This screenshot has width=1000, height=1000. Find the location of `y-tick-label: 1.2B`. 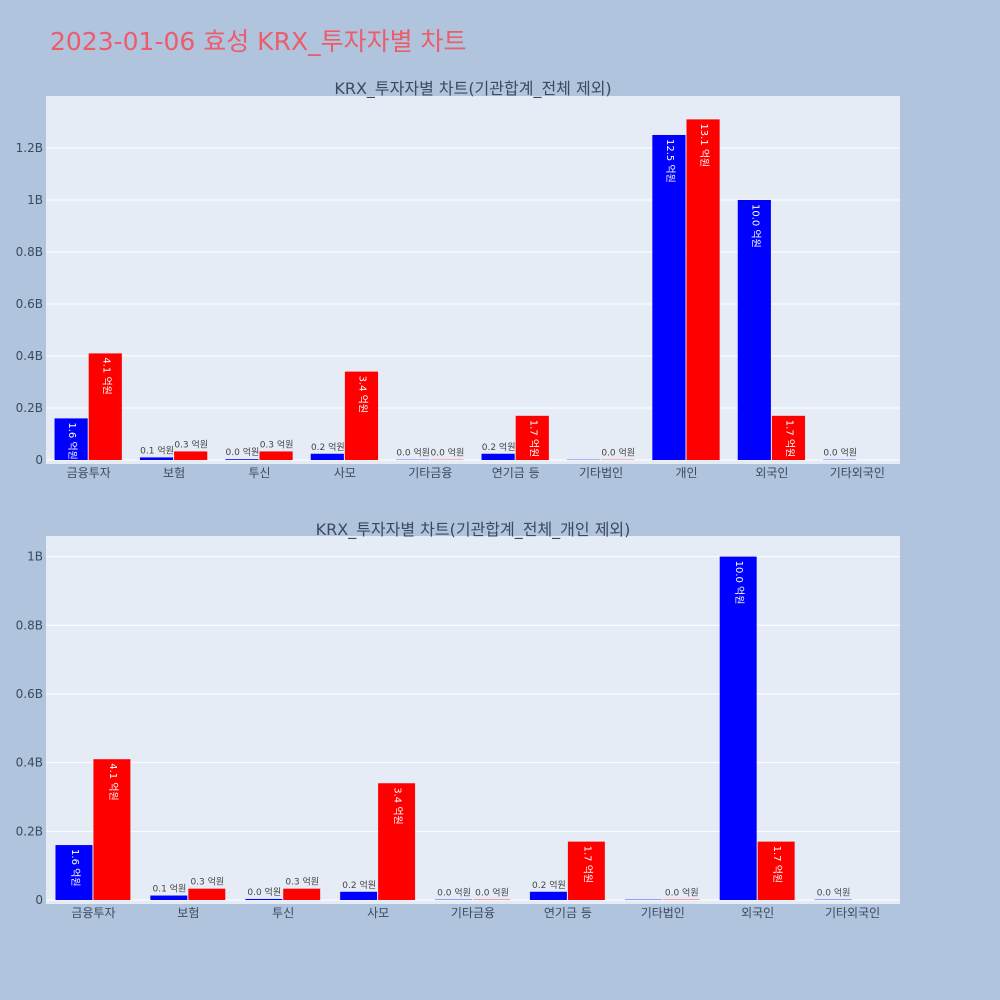

y-tick-label: 1.2B is located at coordinates (29, 148).